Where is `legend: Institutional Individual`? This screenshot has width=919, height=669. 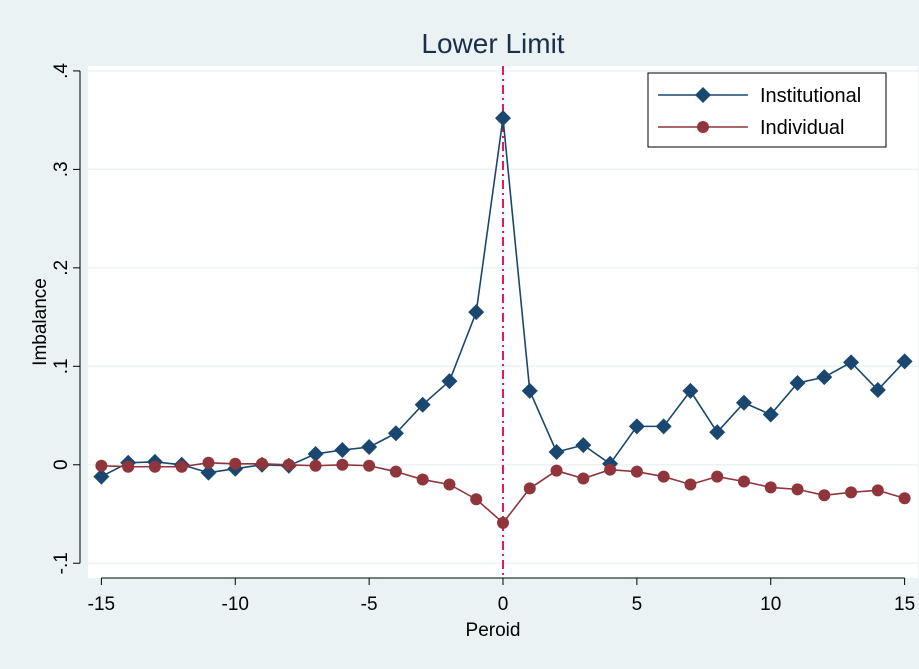 legend: Institutional Individual is located at coordinates (767, 110).